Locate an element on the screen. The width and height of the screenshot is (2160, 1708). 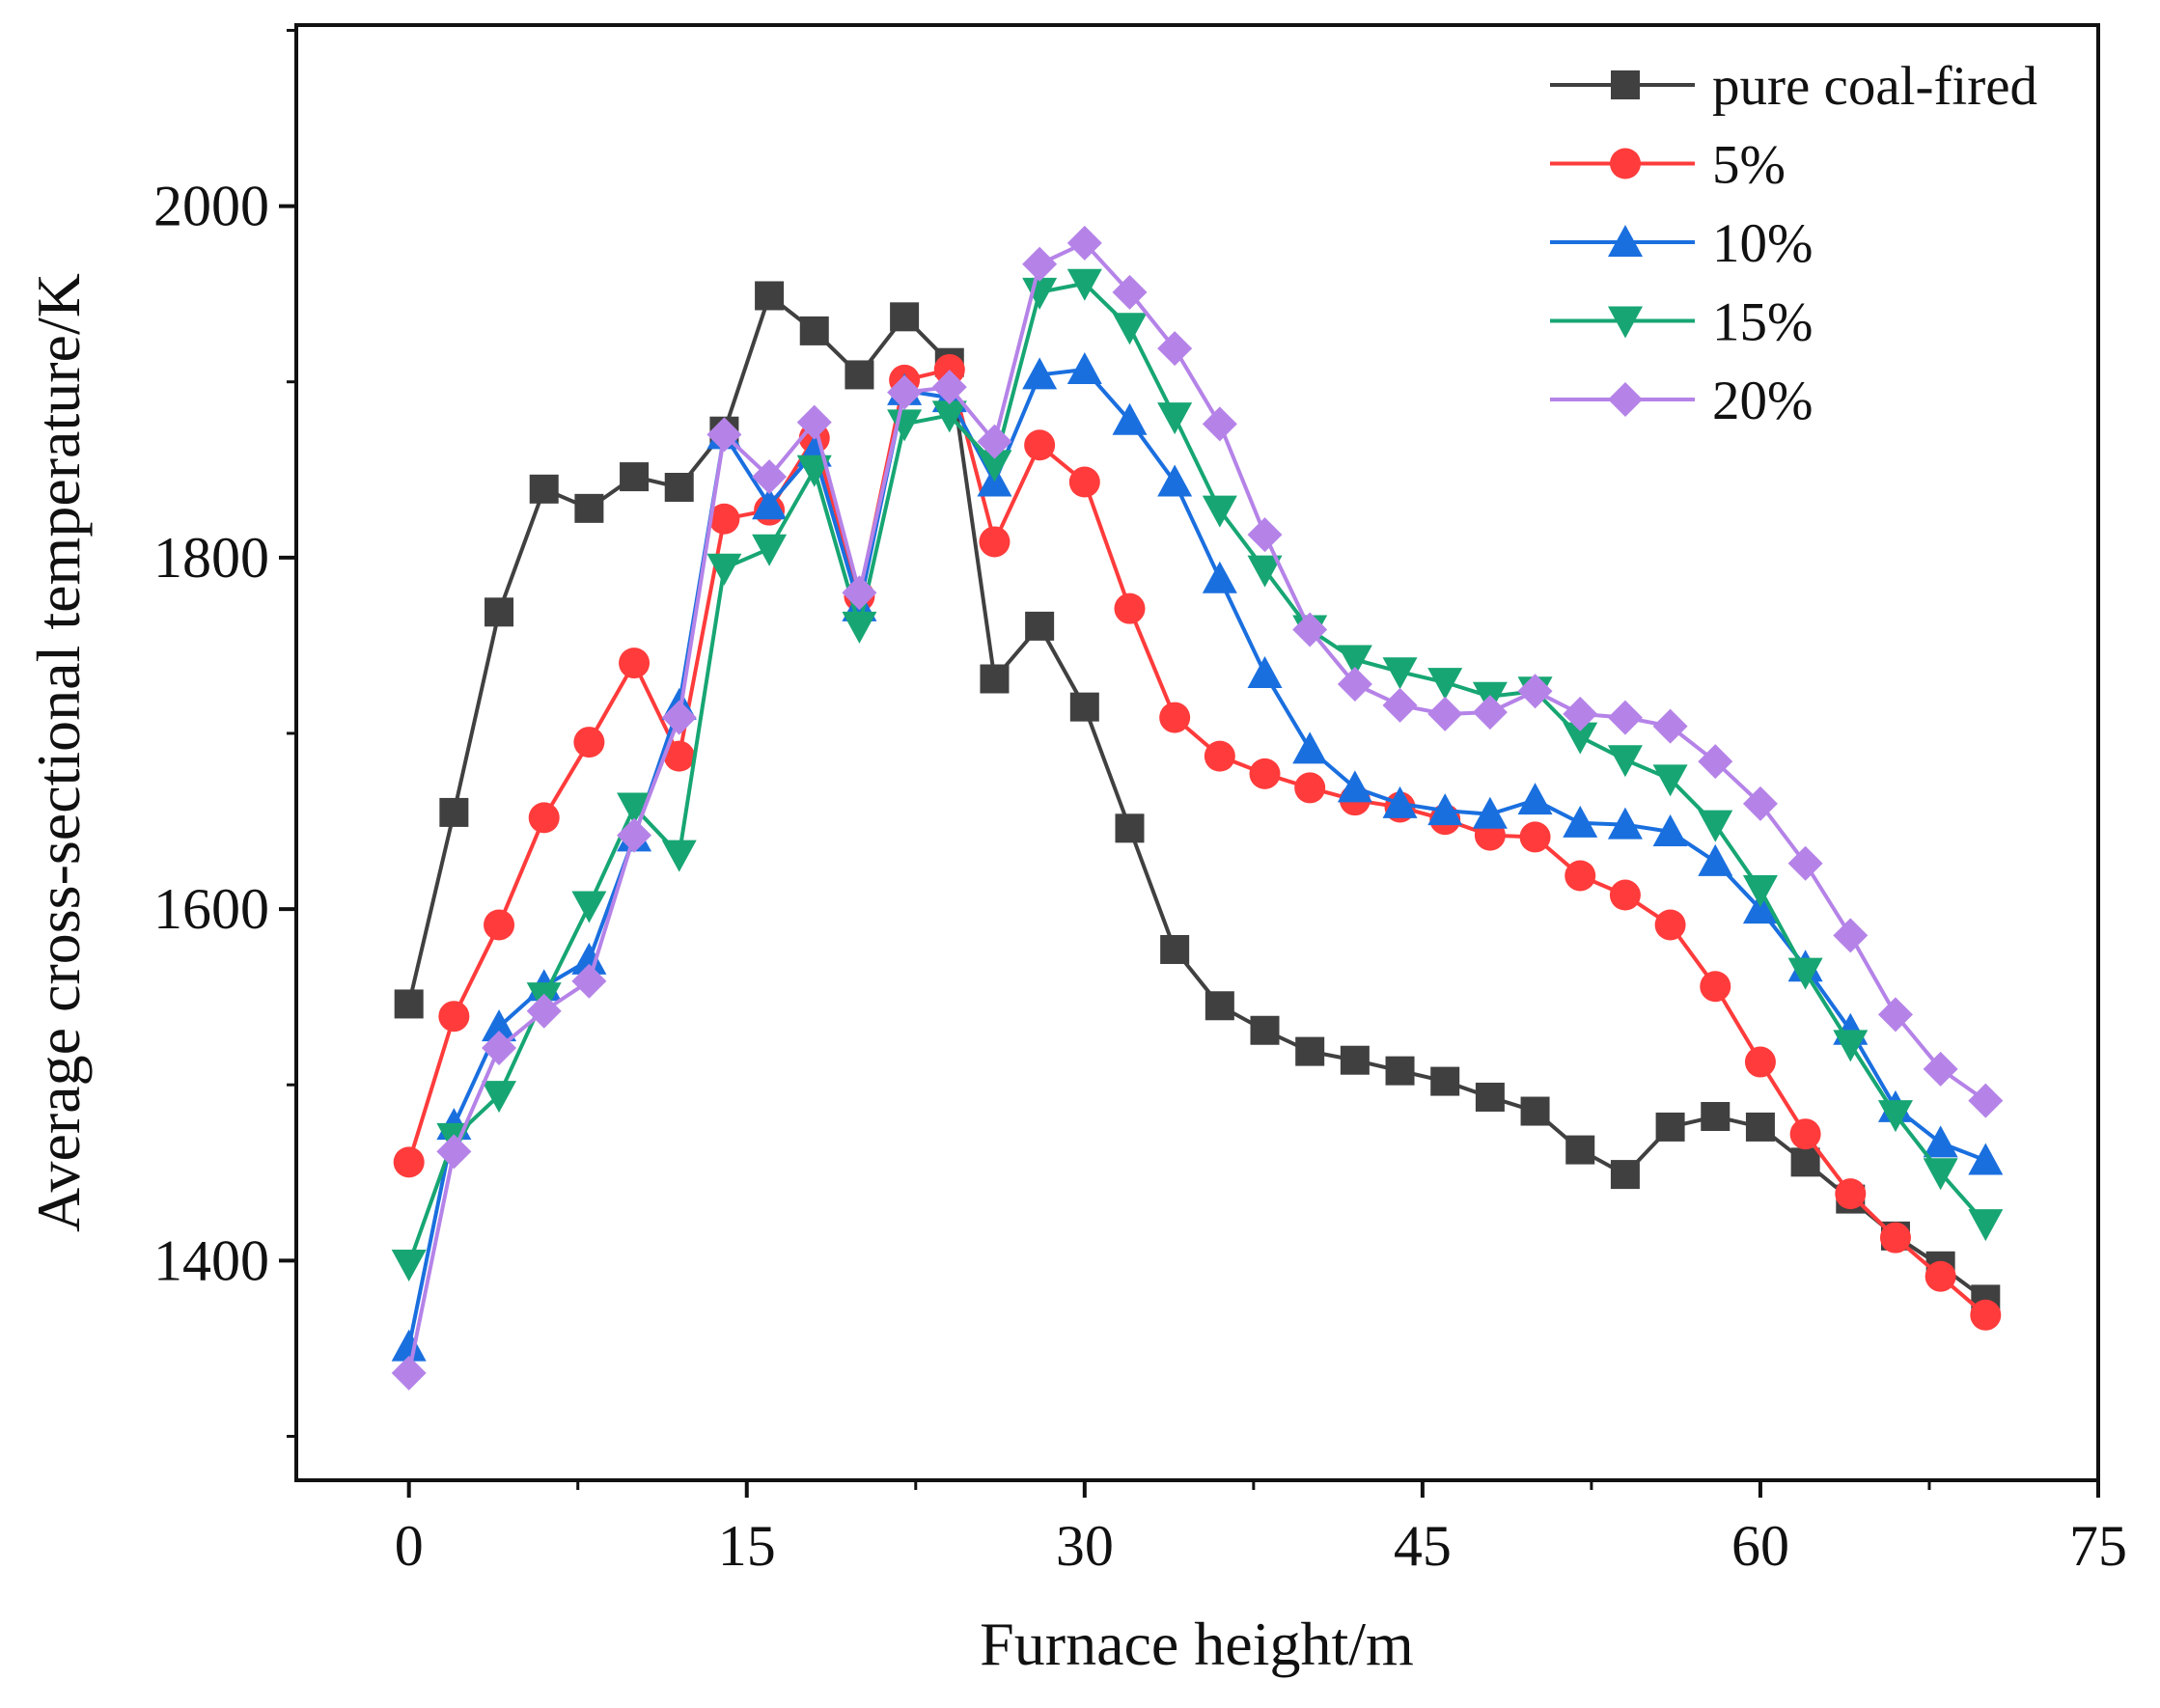
legend-item: 20% is located at coordinates (1682, 401).